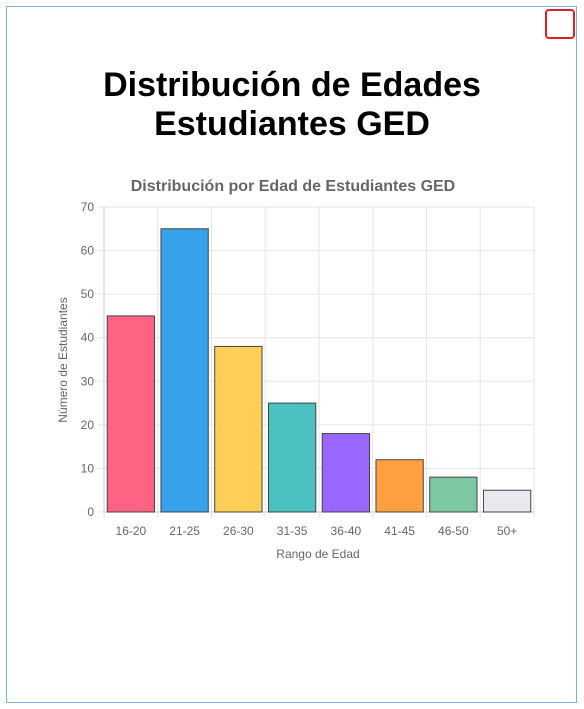 This screenshot has height=709, width=584. Describe the element at coordinates (88, 359) in the screenshot. I see `y-axis-ticks: 0 10 20 30 40 50 60 70` at that location.